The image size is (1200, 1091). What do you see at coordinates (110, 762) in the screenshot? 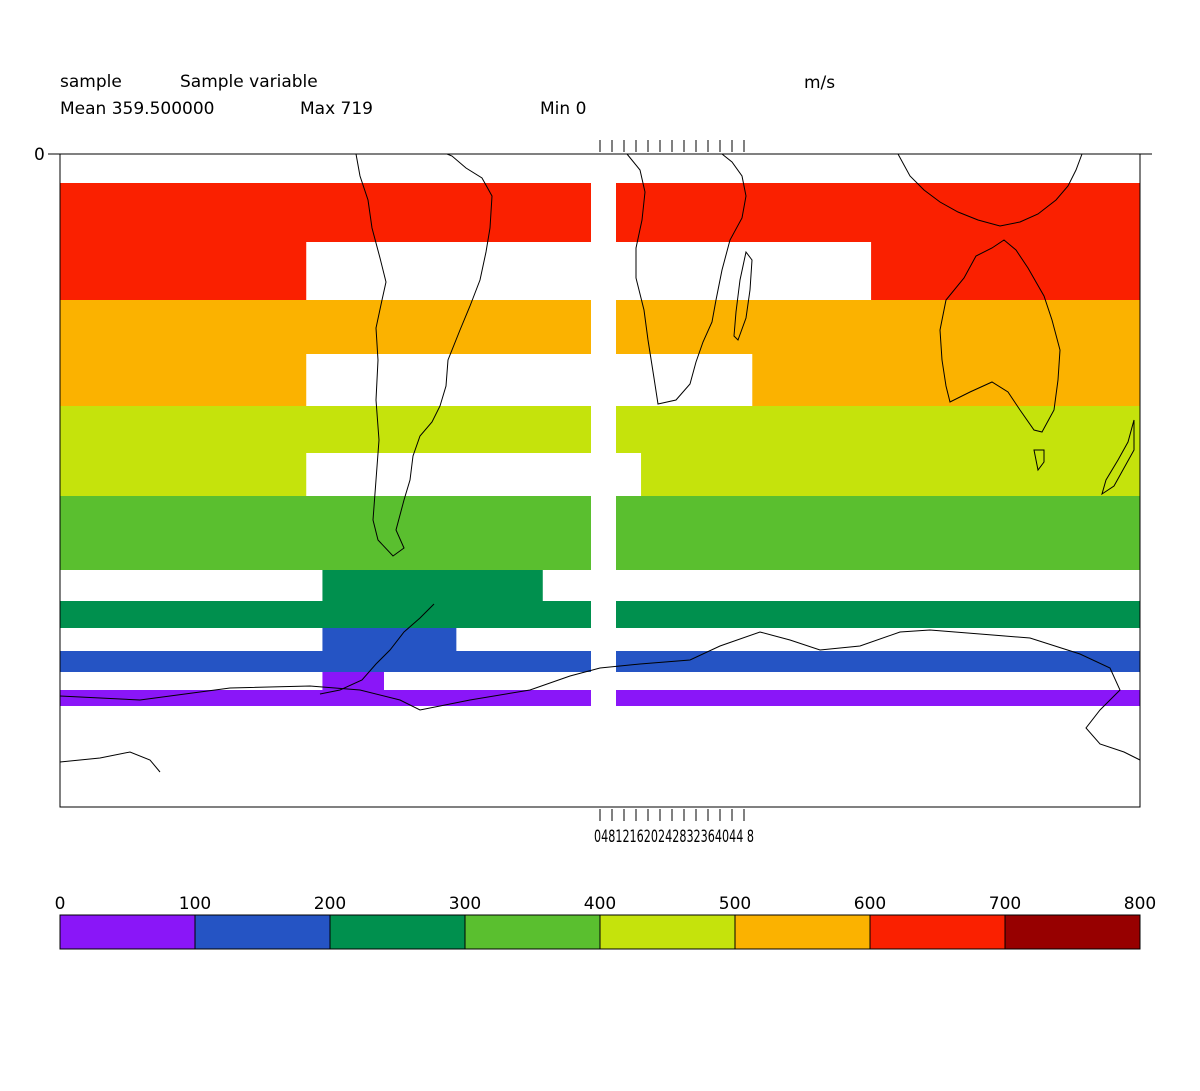
I see `coastline-antarctica-west` at bounding box center [110, 762].